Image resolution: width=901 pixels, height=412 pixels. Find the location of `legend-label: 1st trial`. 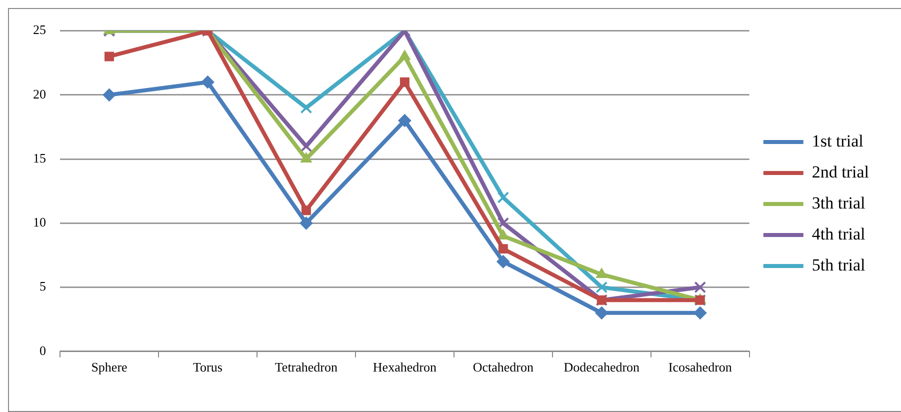

legend-label: 1st trial is located at coordinates (838, 140).